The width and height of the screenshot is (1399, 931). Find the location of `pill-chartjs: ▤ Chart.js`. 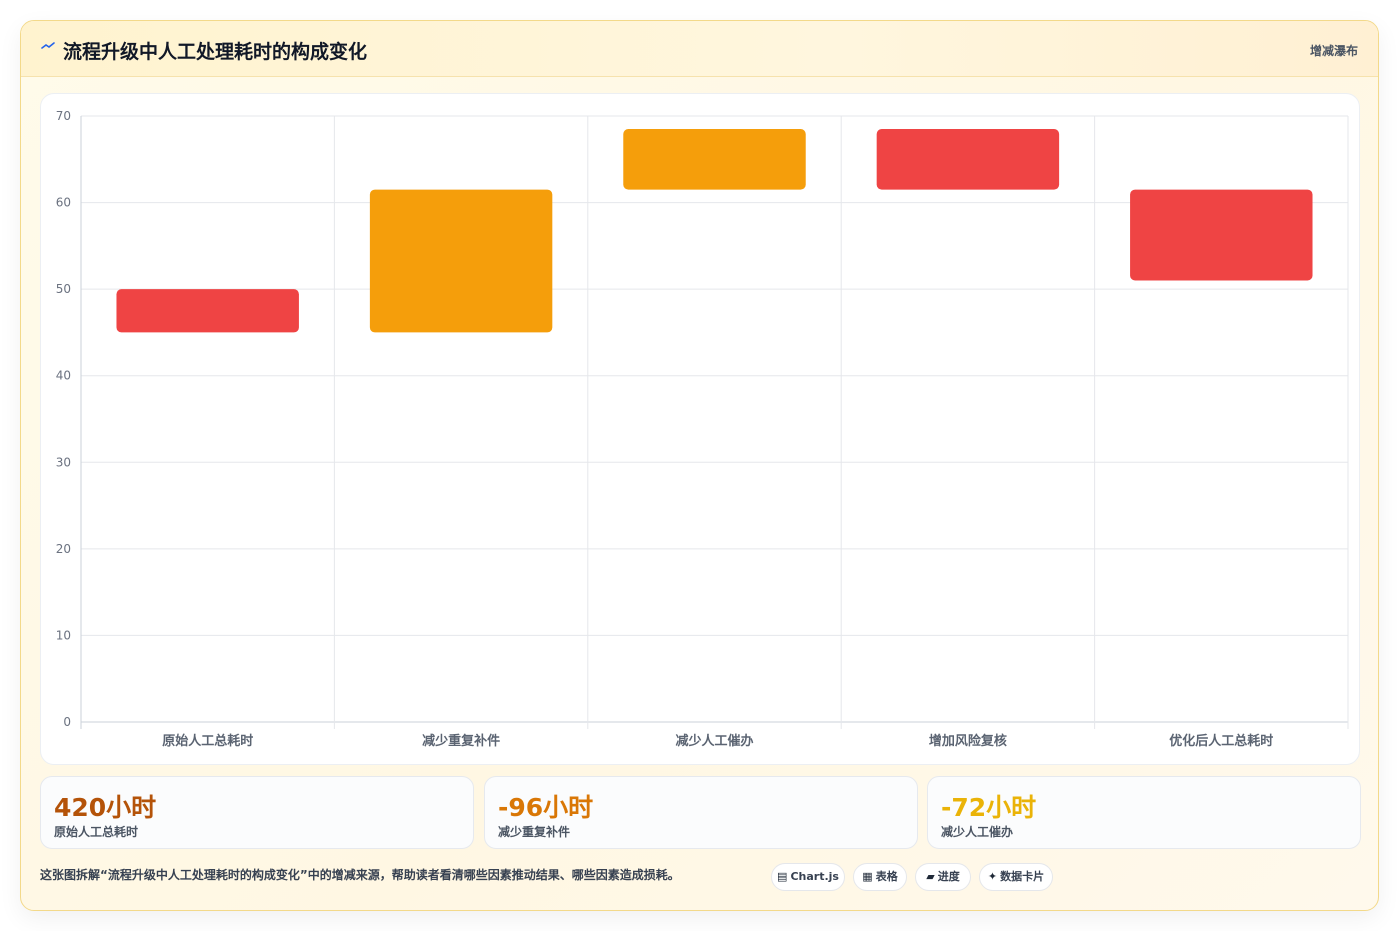

pill-chartjs: ▤ Chart.js is located at coordinates (808, 877).